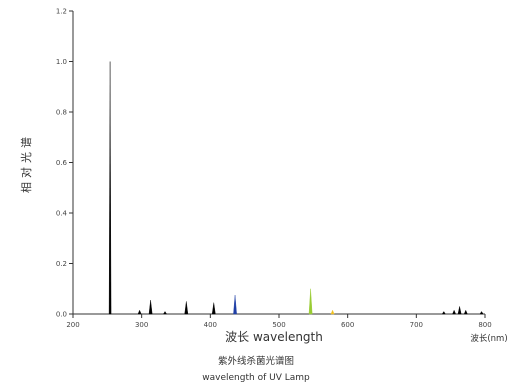 This screenshot has width=511, height=391. What do you see at coordinates (61, 264) in the screenshot?
I see `y-tick-label: 0.2` at bounding box center [61, 264].